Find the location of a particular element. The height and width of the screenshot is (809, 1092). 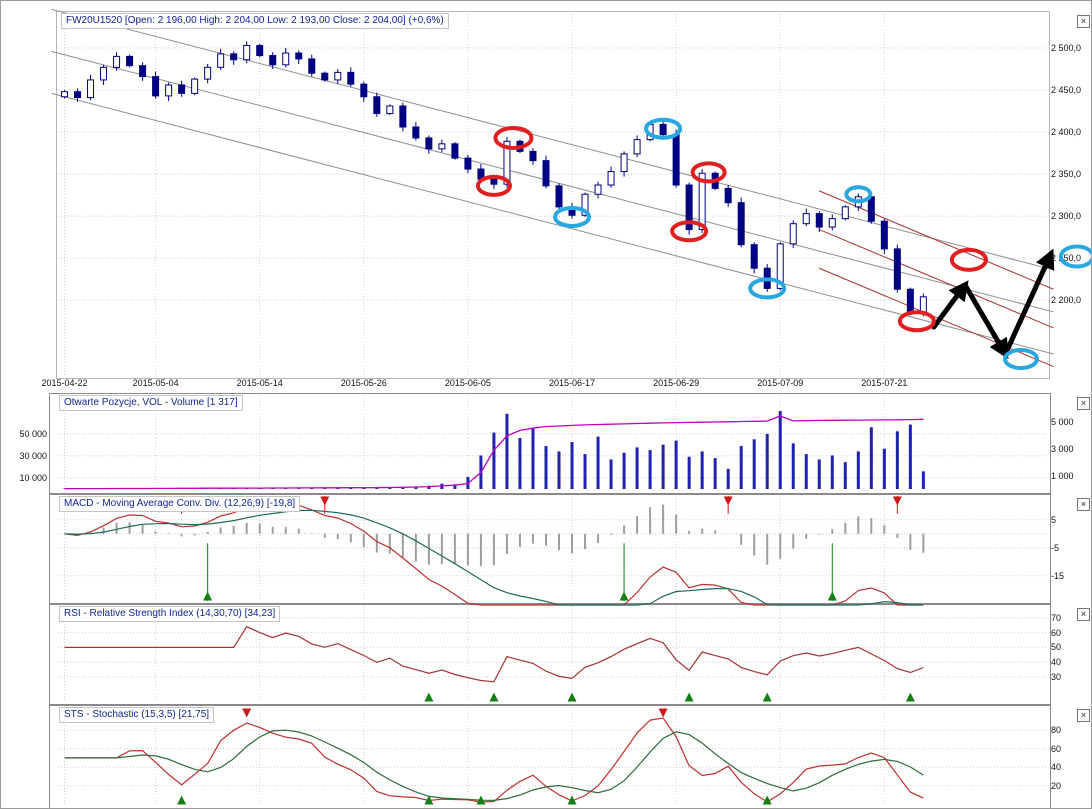

price-axis-label: 2 500,0 is located at coordinates (1066, 47).